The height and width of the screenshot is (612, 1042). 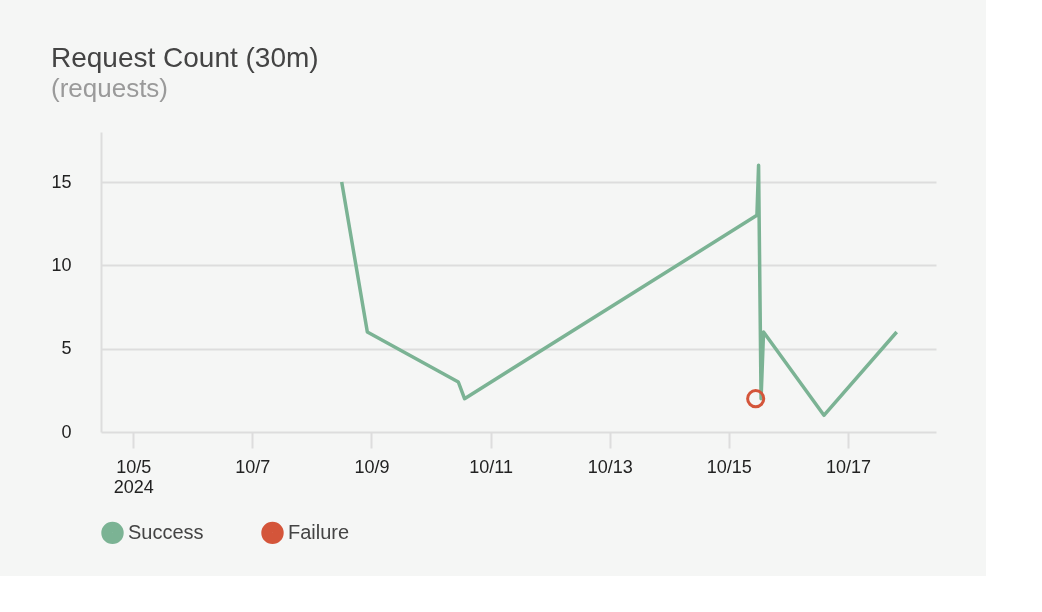 What do you see at coordinates (184, 57) in the screenshot?
I see `chart-title: Request Count (30m)` at bounding box center [184, 57].